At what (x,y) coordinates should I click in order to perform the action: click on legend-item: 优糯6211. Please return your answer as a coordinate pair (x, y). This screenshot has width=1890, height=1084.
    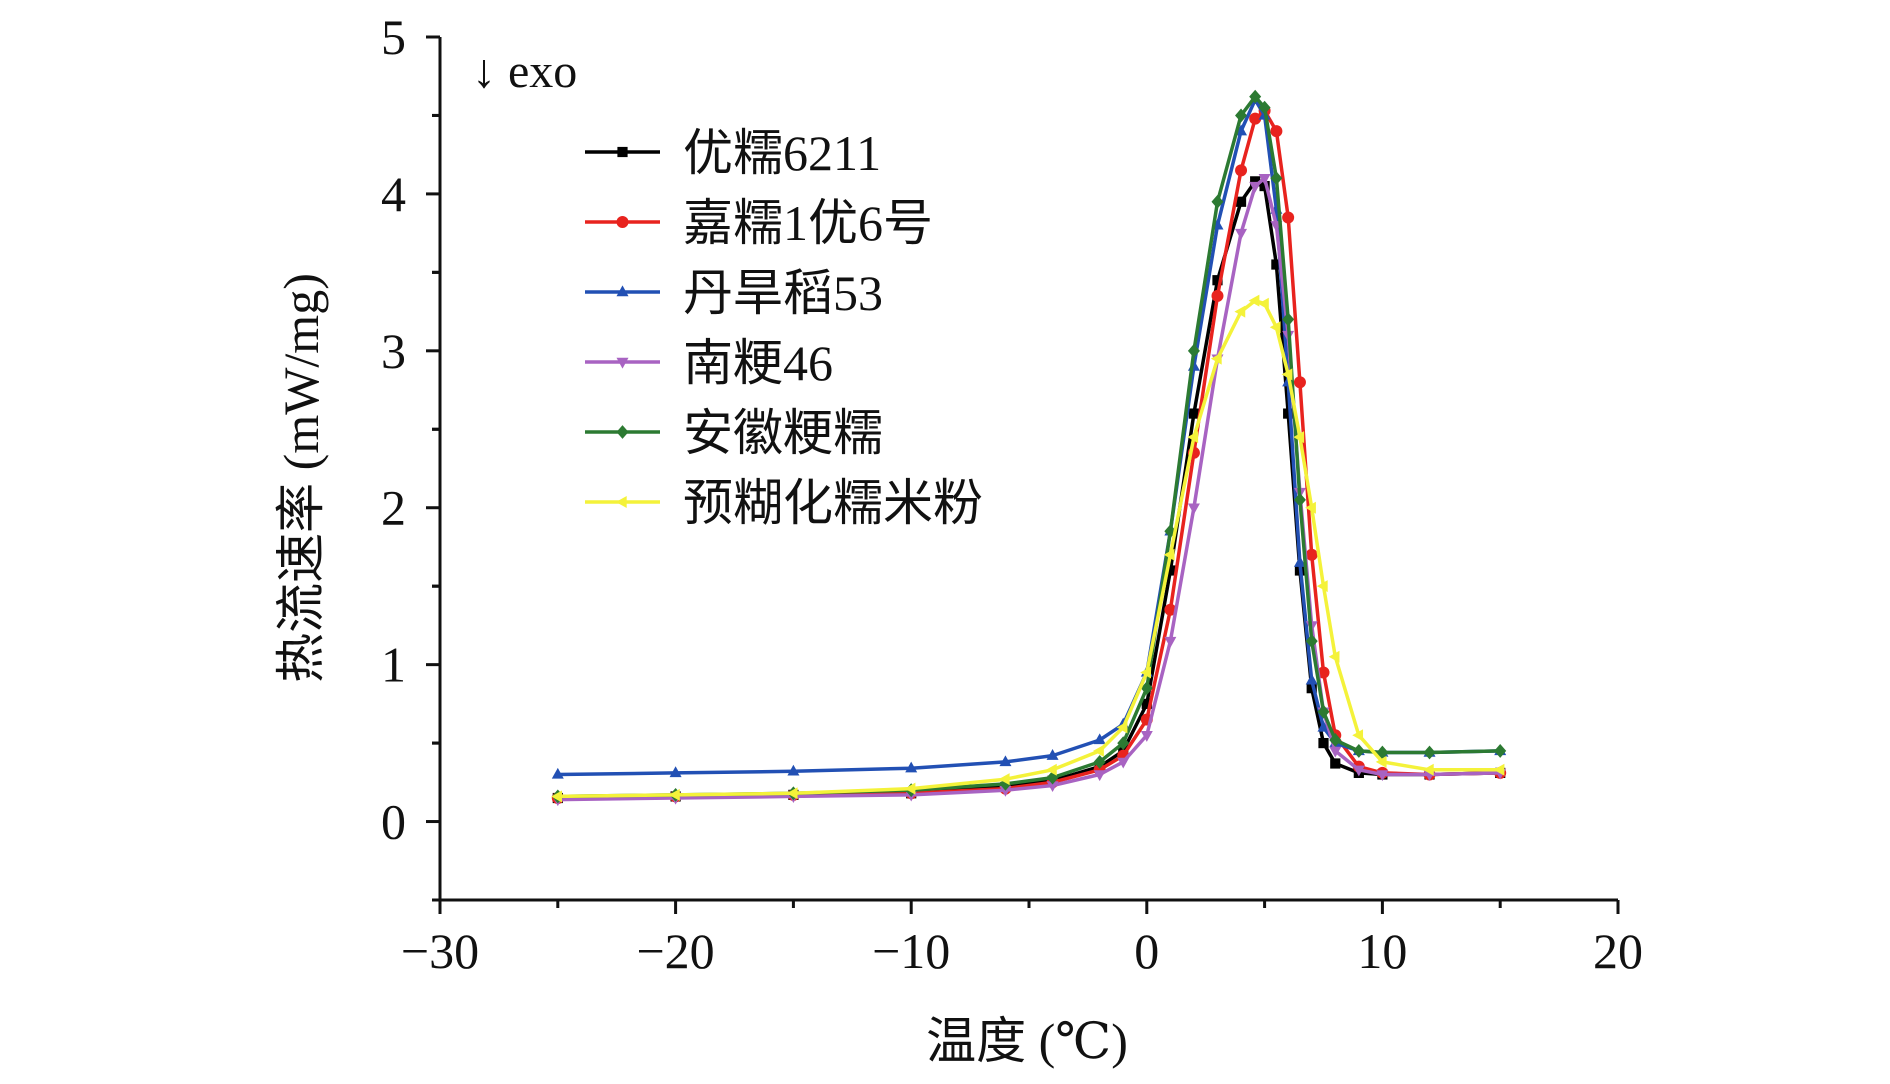
    Looking at the image, I should click on (733, 153).